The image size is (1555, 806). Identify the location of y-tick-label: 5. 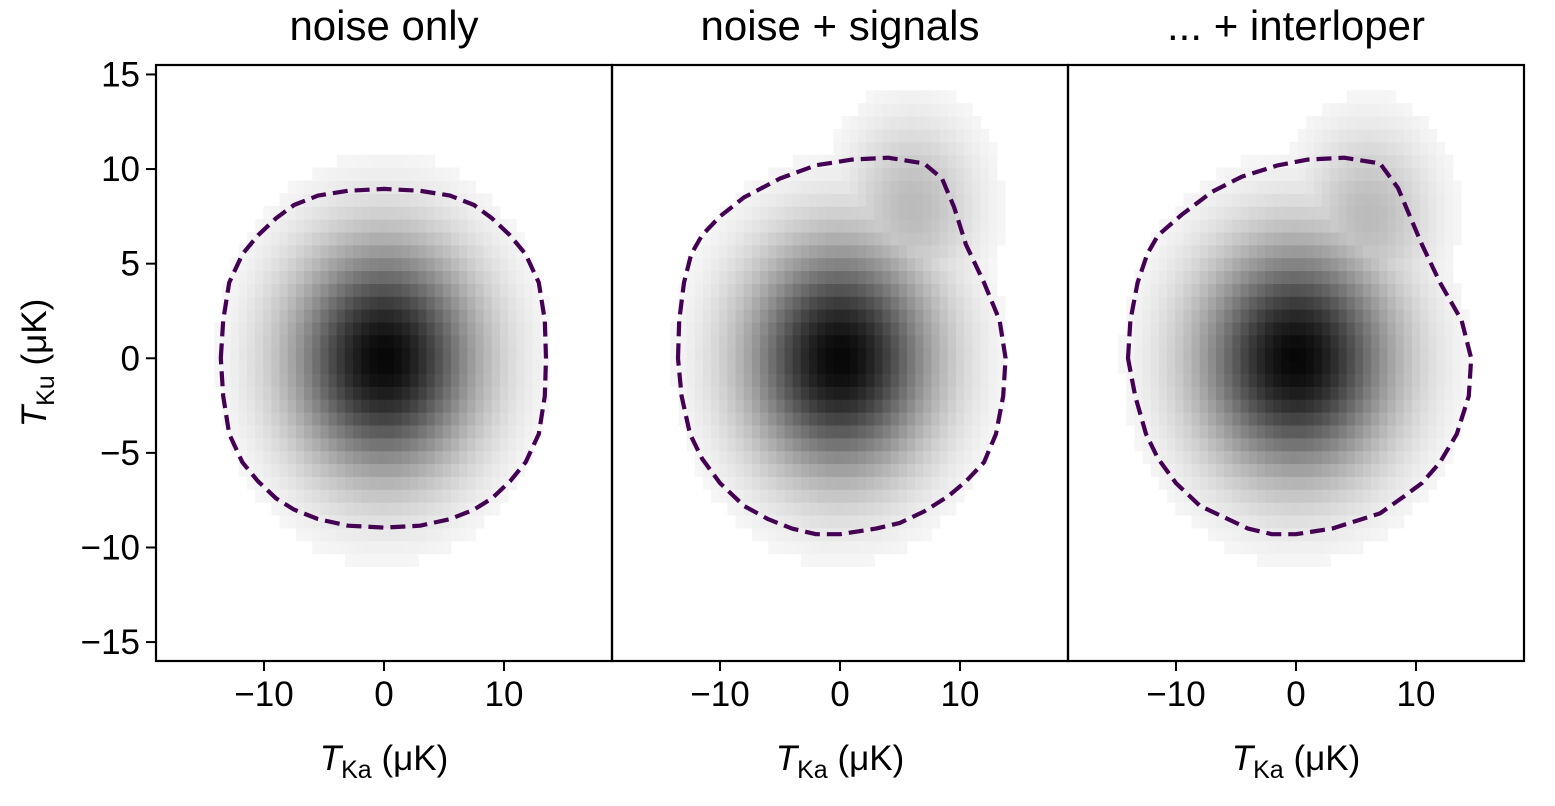
(130, 264).